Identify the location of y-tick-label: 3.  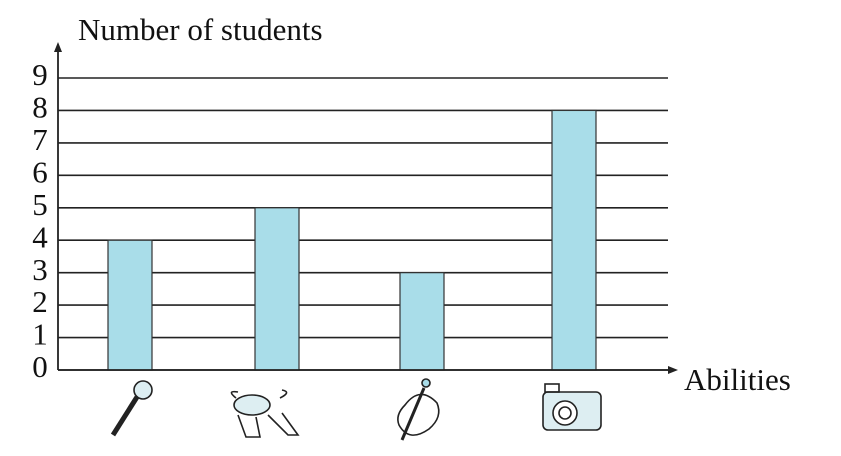
(40, 269).